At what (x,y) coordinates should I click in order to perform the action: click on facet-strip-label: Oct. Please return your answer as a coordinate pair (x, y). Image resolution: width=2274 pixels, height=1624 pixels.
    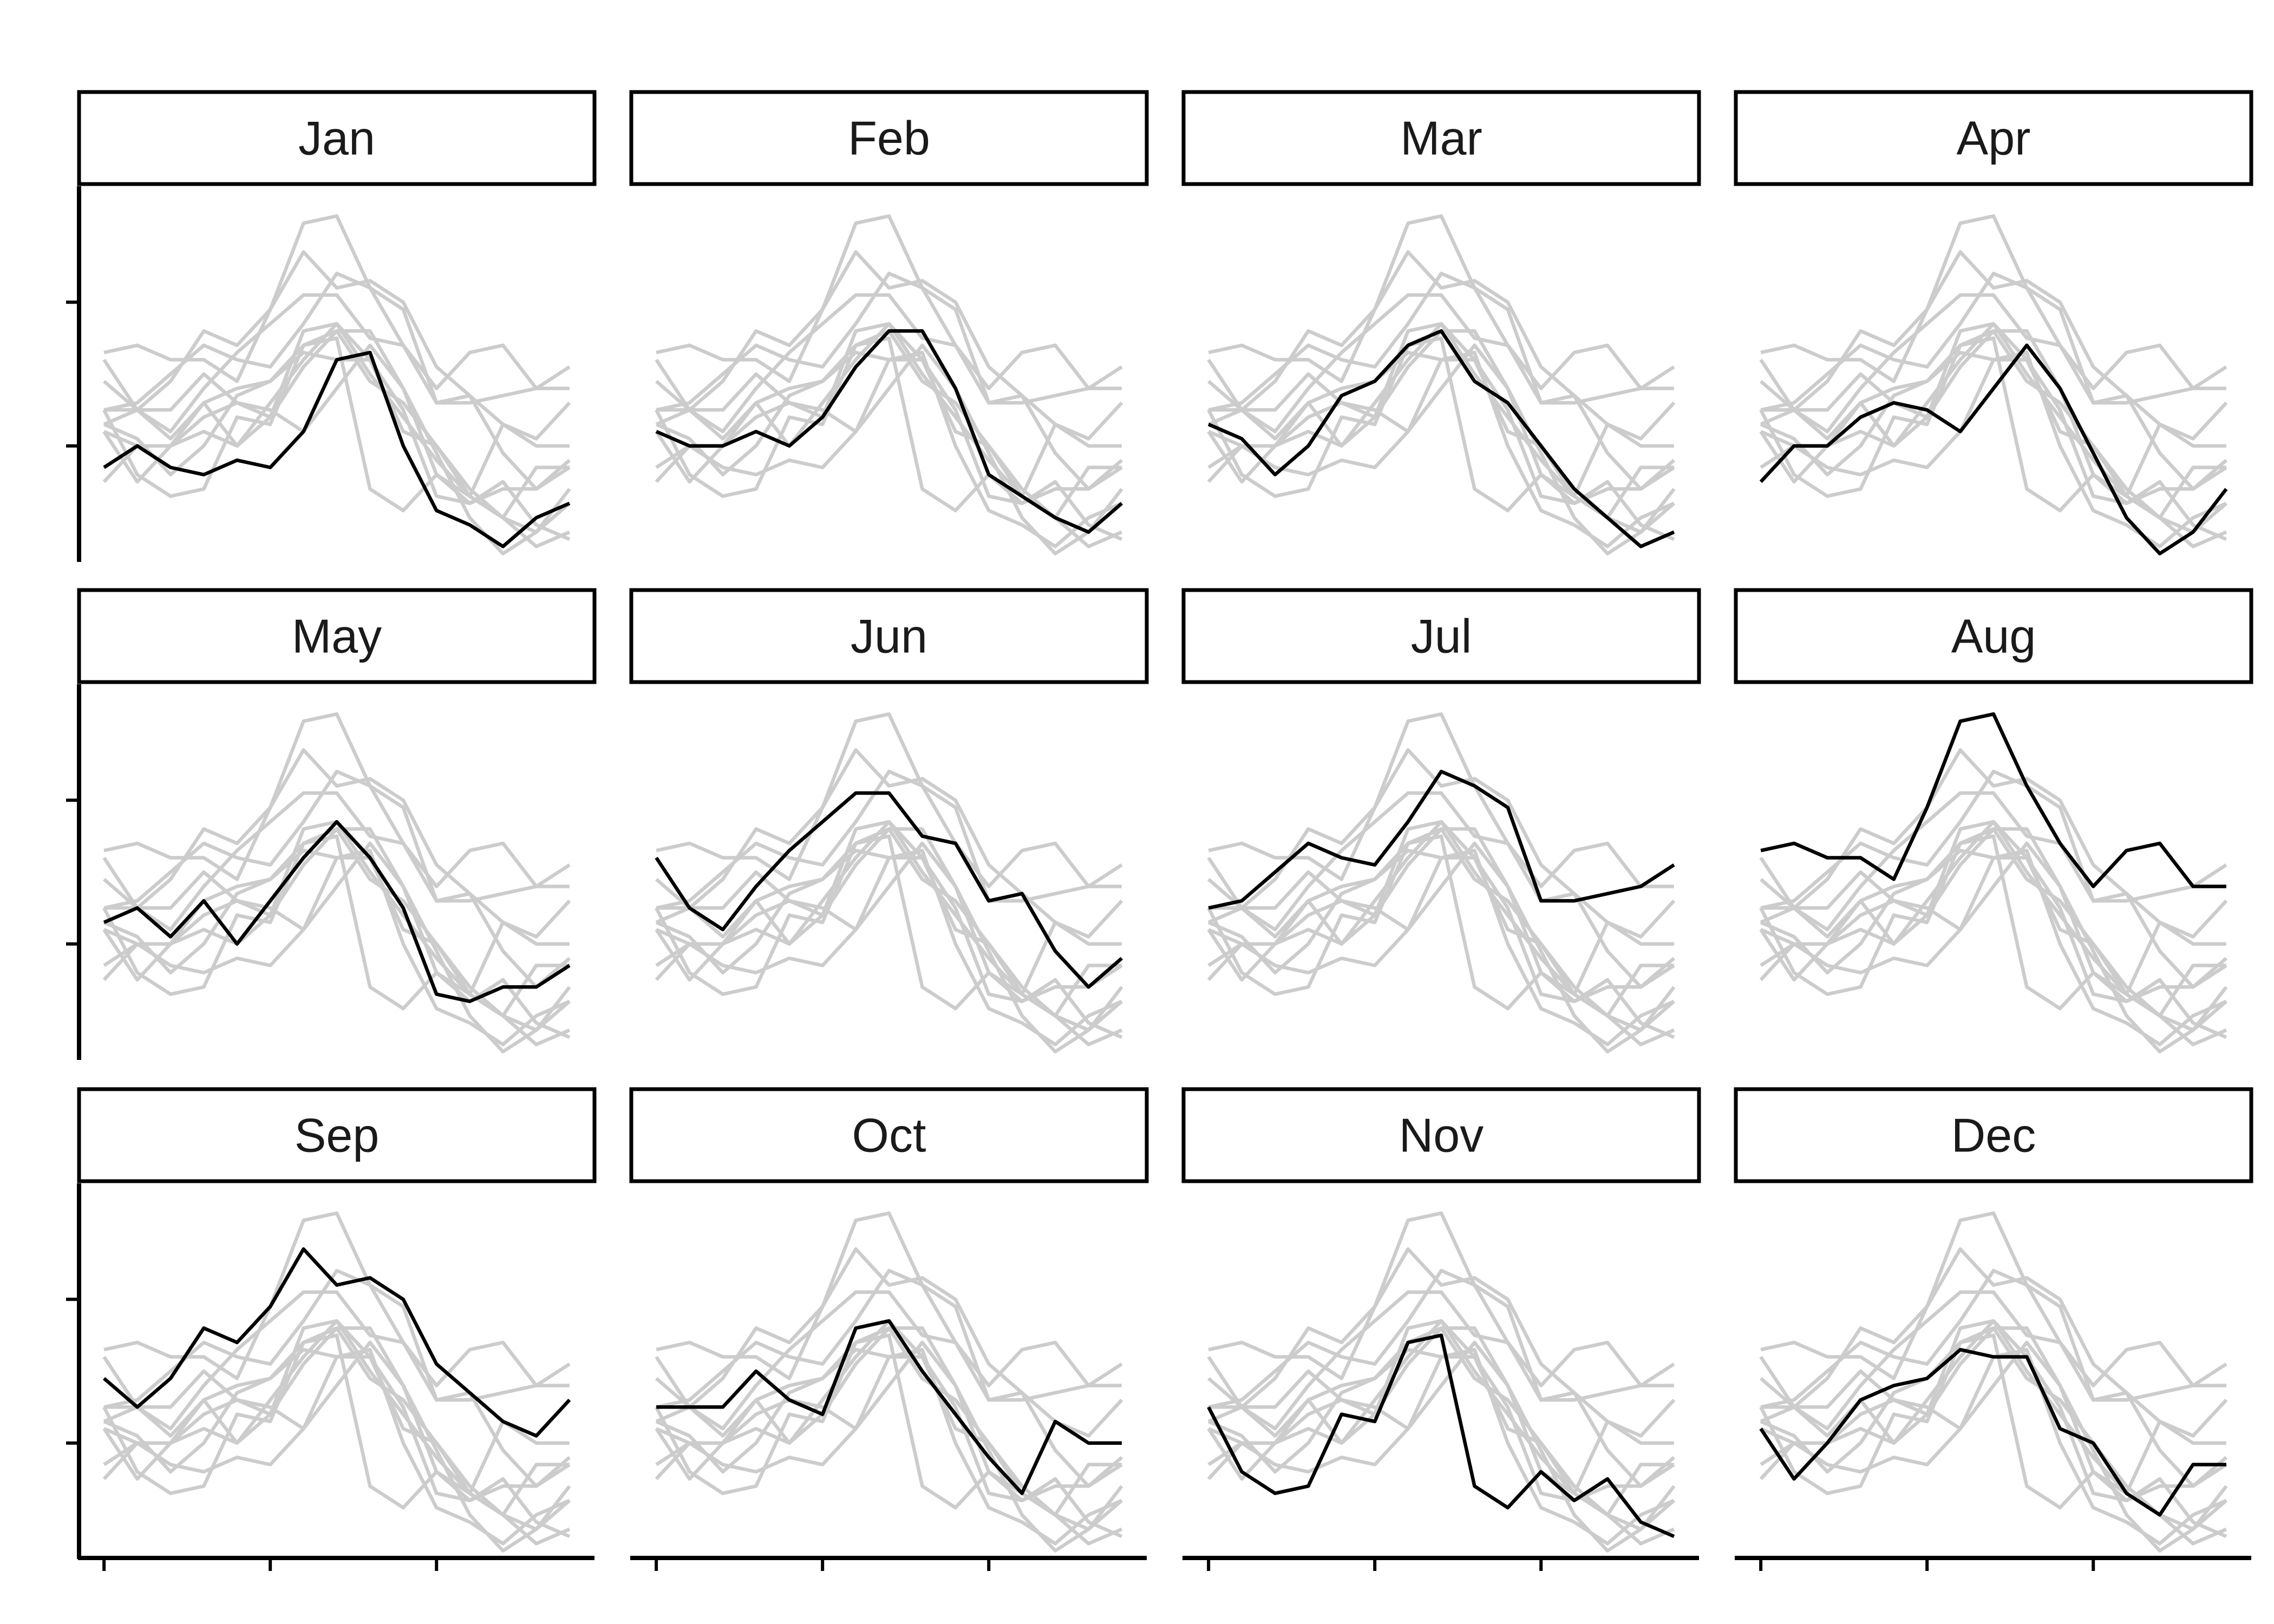
    Looking at the image, I should click on (889, 1135).